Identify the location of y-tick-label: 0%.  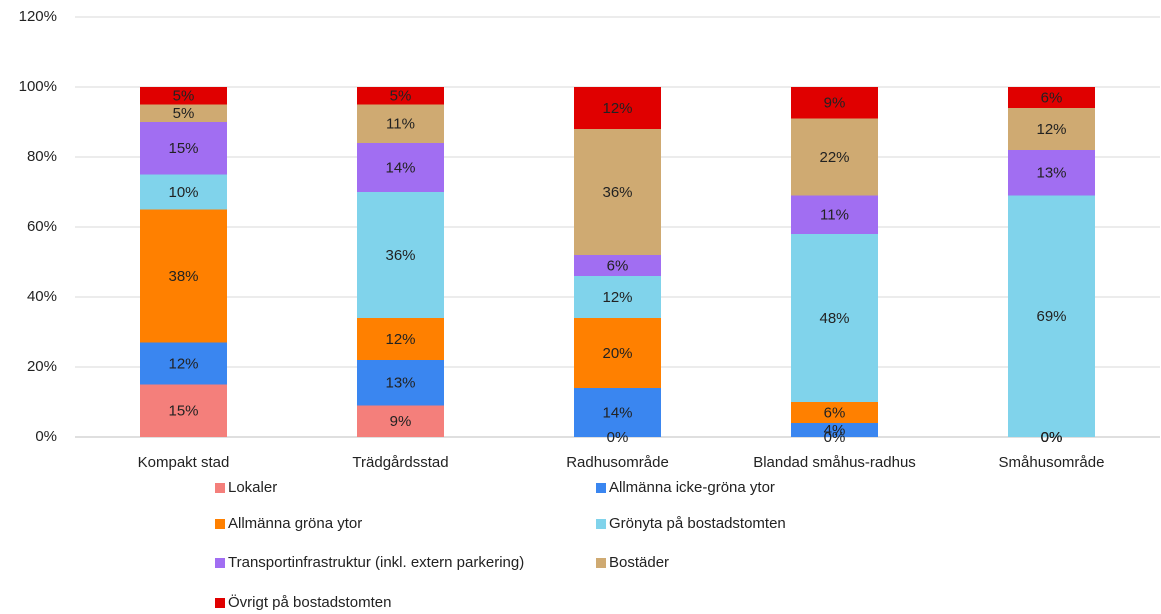
(46, 436).